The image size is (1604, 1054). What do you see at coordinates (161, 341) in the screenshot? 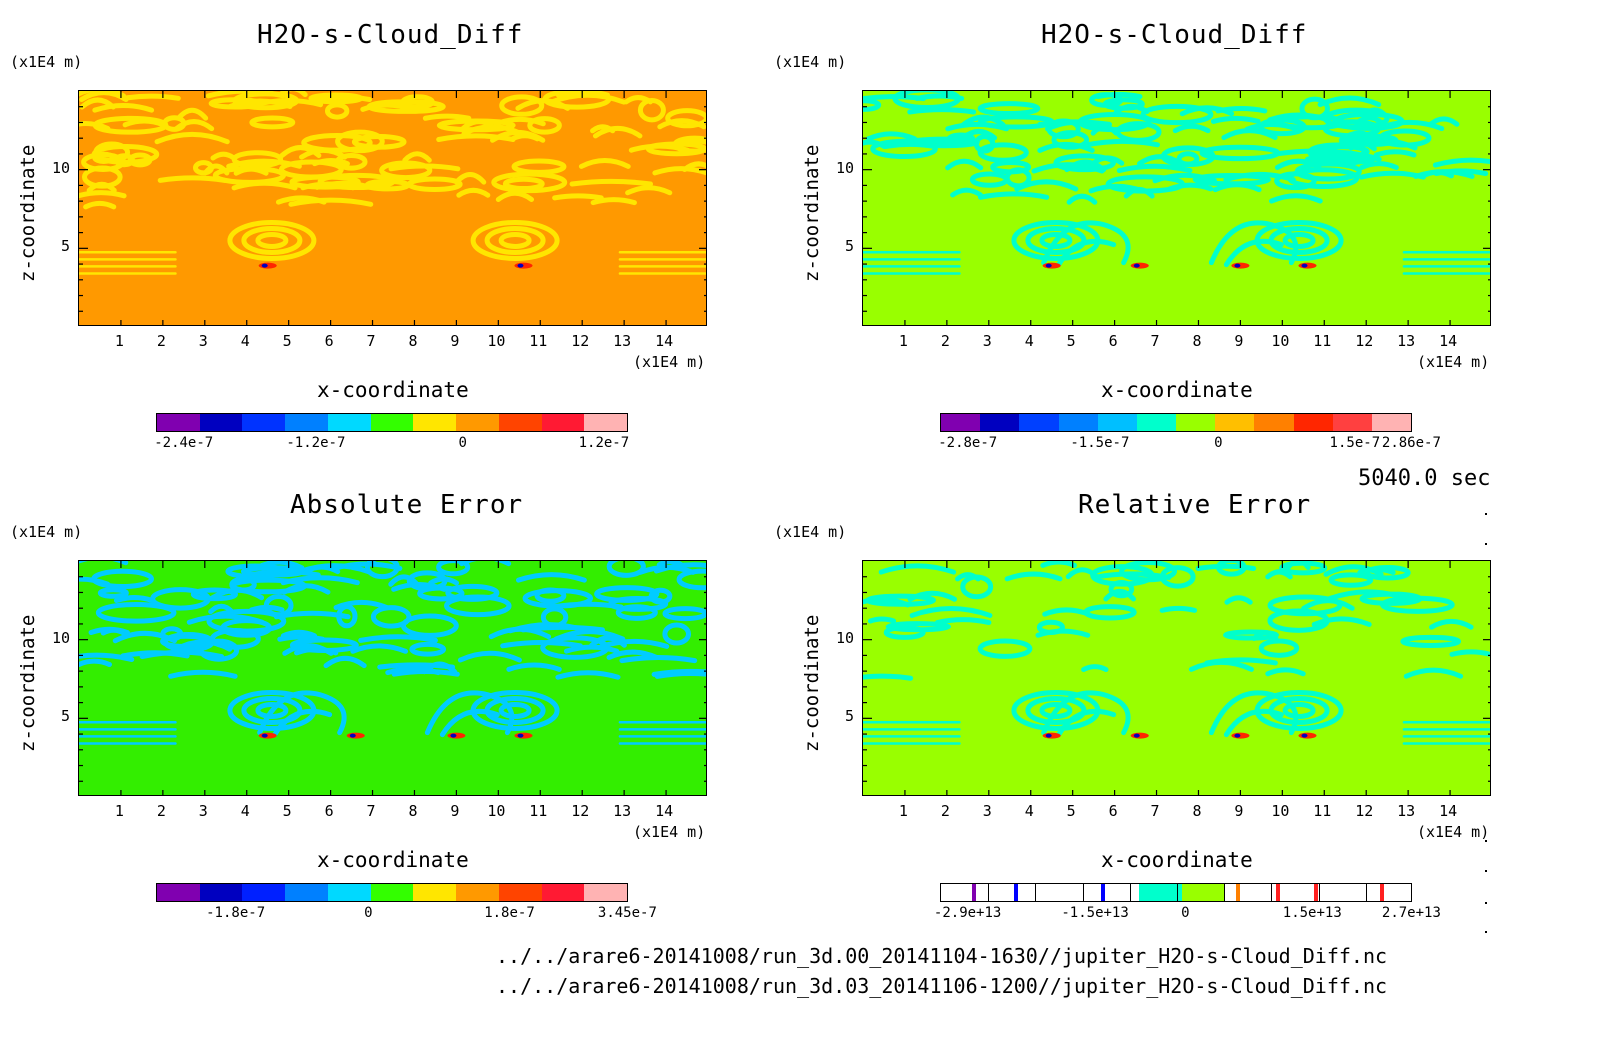
I see `x-tick-label: 2` at bounding box center [161, 341].